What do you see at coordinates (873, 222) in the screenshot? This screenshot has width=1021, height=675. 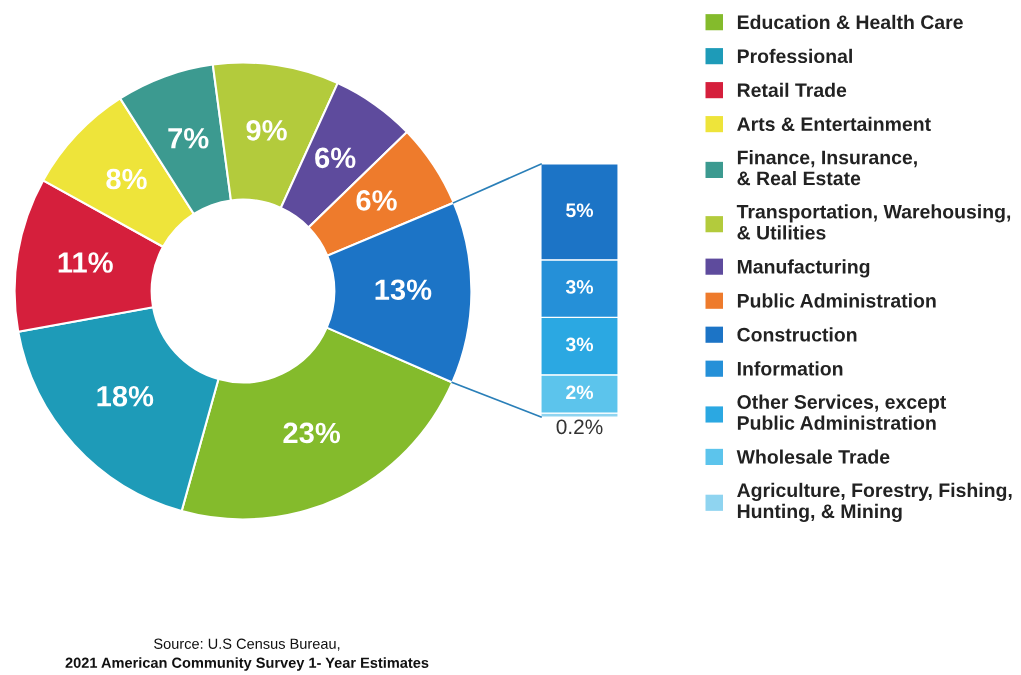 I see `legend-label: Transportation, Warehousing, & Utilities` at bounding box center [873, 222].